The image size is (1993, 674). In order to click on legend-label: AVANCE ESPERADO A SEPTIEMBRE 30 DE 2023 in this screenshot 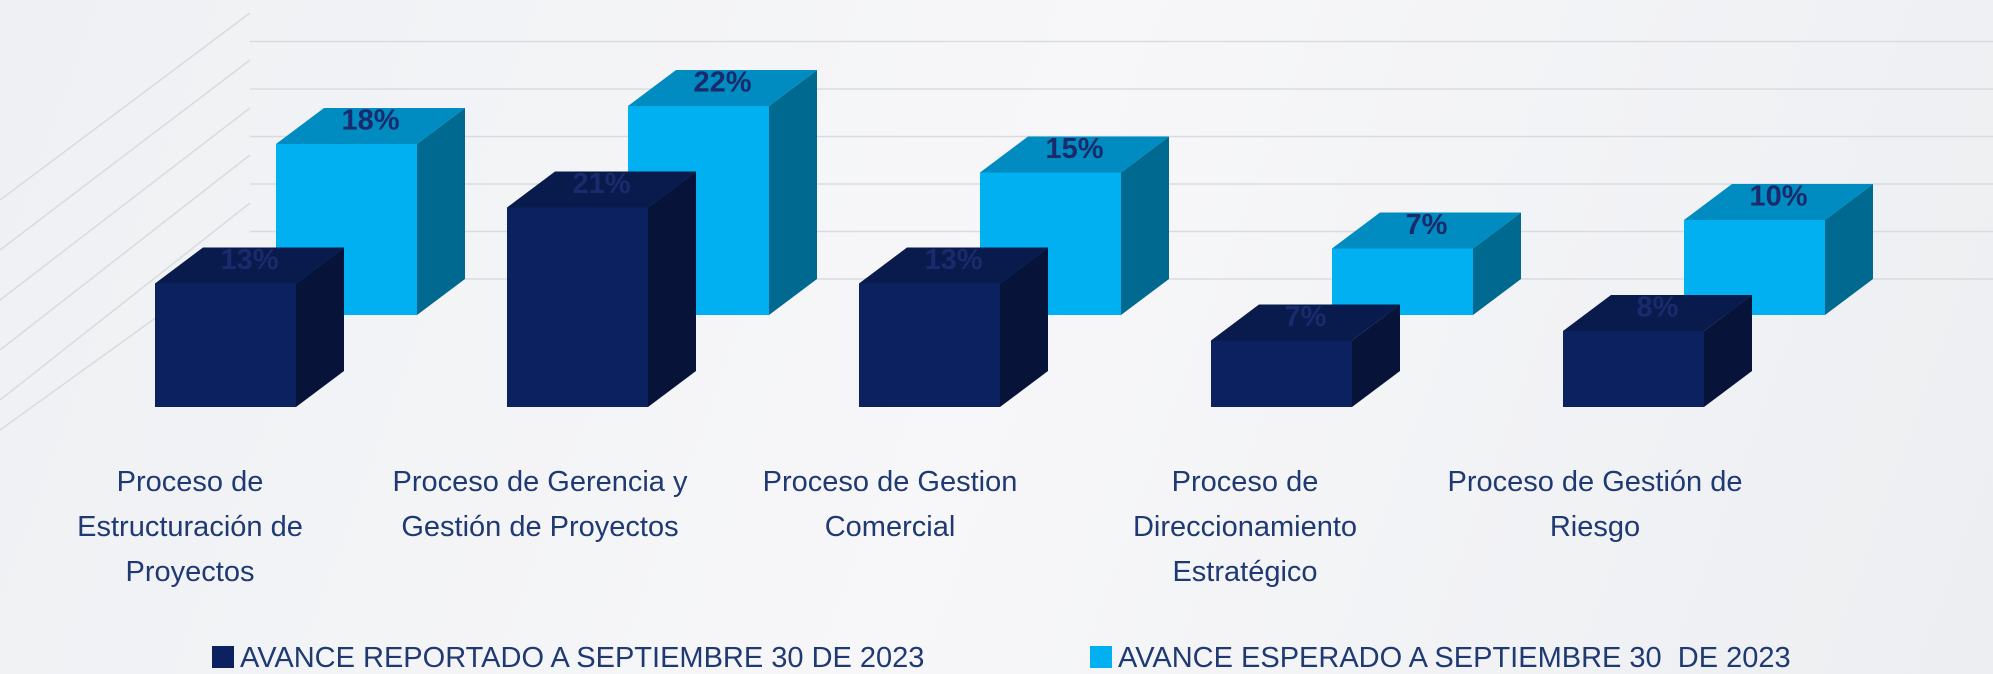, I will do `click(1454, 658)`.